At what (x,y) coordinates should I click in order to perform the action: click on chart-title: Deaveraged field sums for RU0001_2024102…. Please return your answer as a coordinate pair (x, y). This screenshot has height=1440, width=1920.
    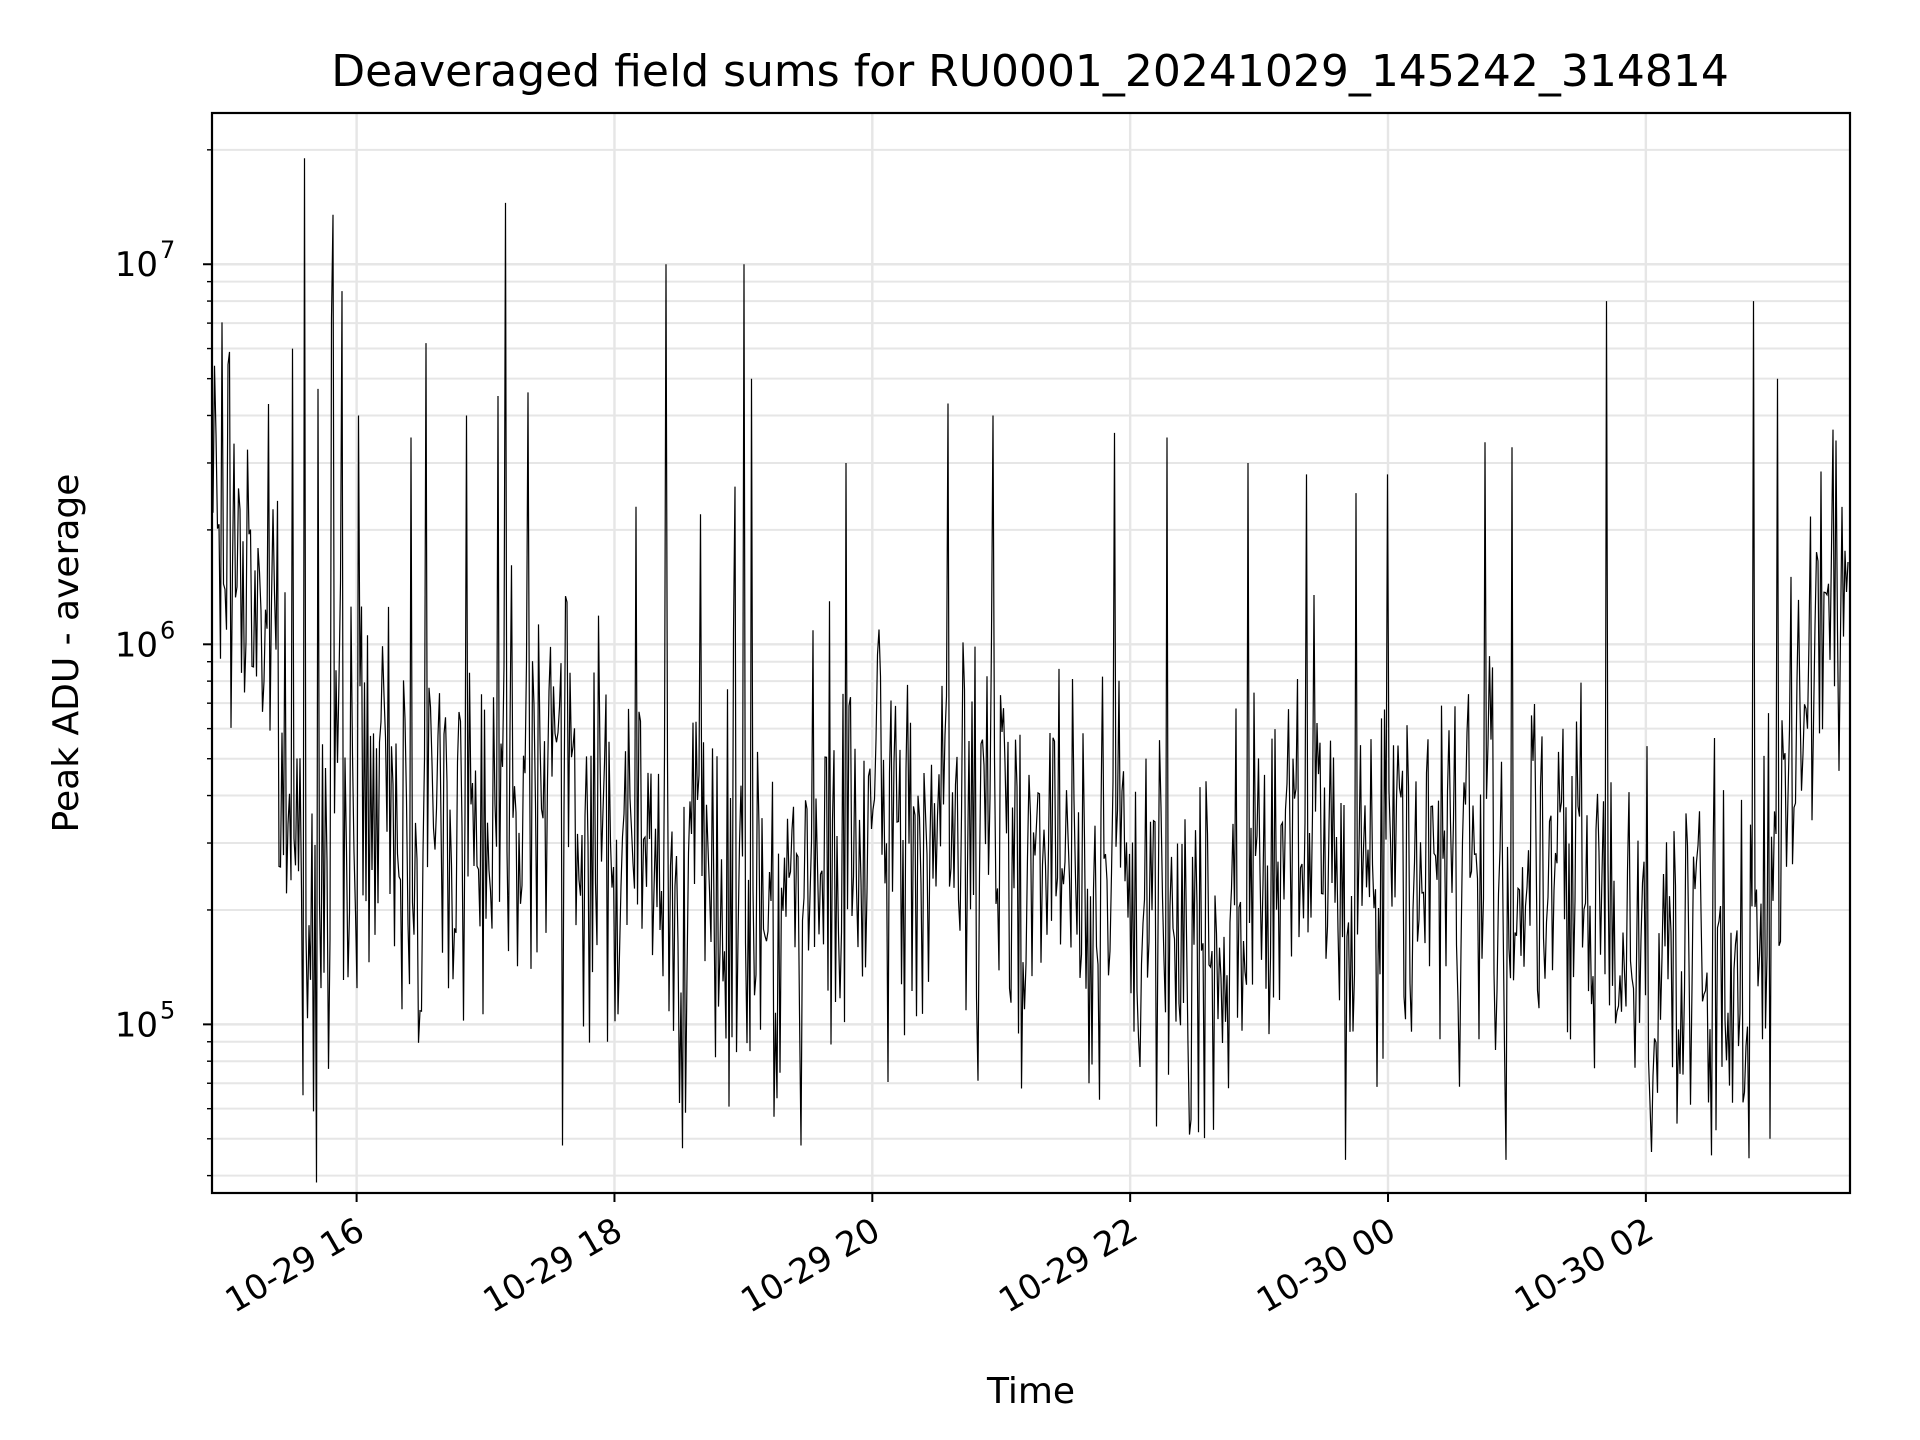
    Looking at the image, I should click on (1030, 71).